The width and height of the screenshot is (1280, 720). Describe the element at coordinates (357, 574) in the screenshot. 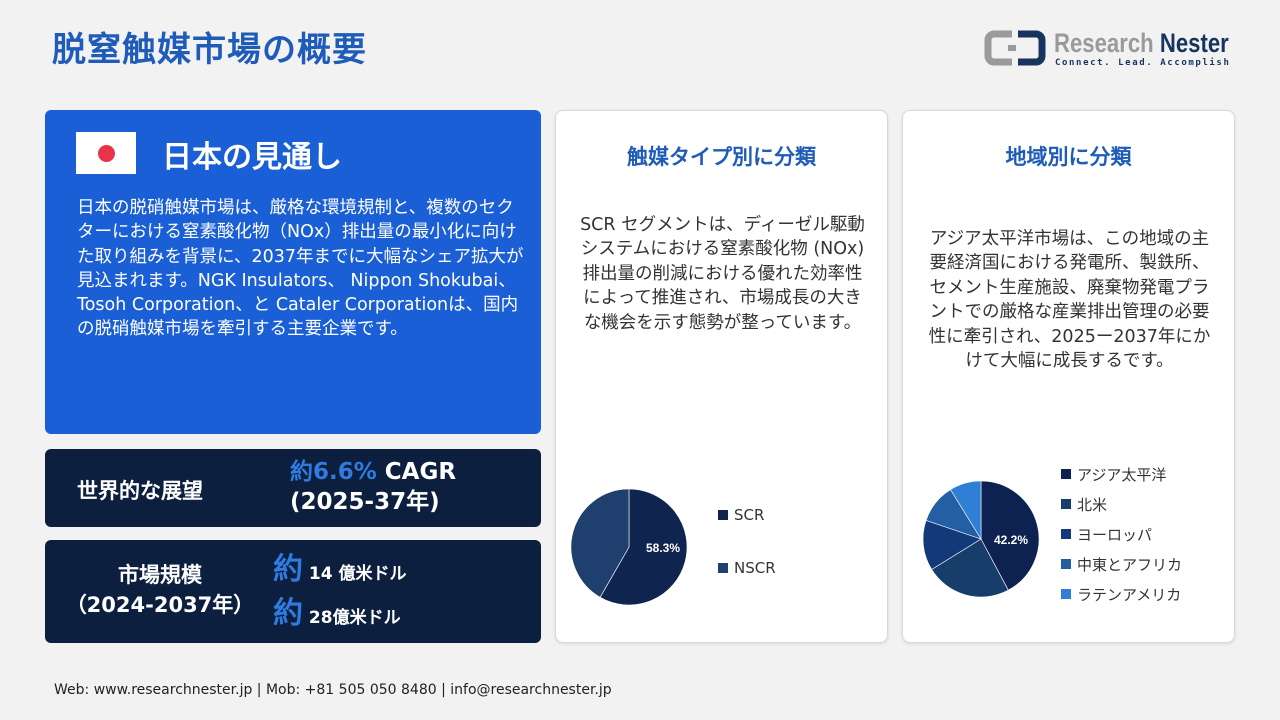

I see `market-value-2024: 14 億米ドル` at that location.